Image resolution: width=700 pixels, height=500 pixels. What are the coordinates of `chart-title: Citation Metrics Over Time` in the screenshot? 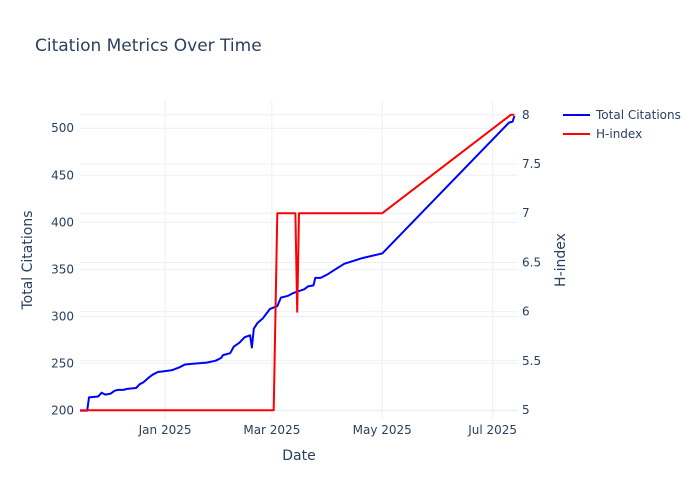 It's located at (148, 46).